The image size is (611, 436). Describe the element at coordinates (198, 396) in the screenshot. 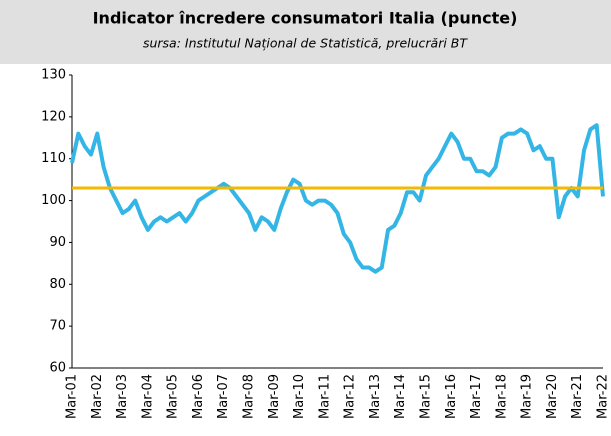

I see `x-tick-label: Mar-06` at that location.